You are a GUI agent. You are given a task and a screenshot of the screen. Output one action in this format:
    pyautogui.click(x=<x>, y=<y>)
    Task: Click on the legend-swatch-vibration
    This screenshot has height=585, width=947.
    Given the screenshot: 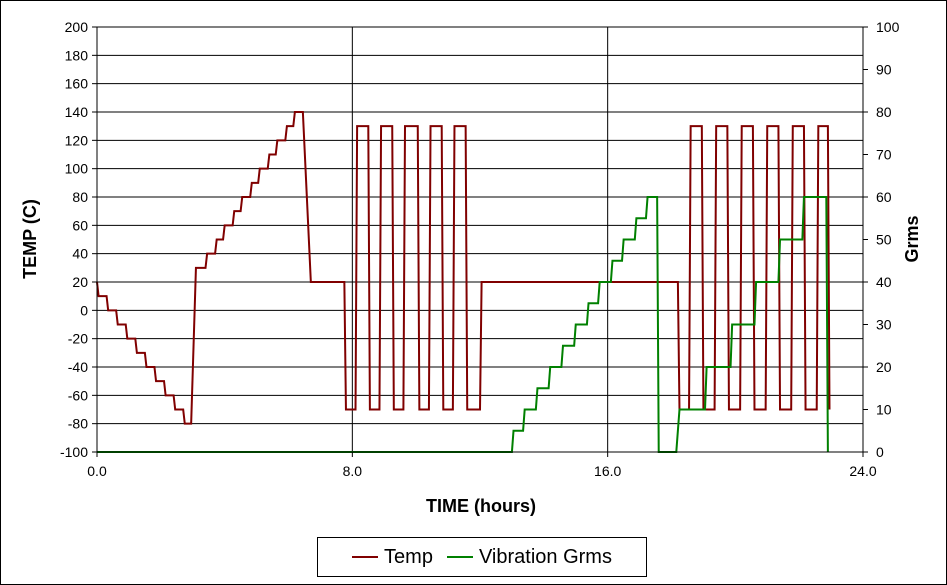 What is the action you would take?
    pyautogui.click(x=459, y=557)
    